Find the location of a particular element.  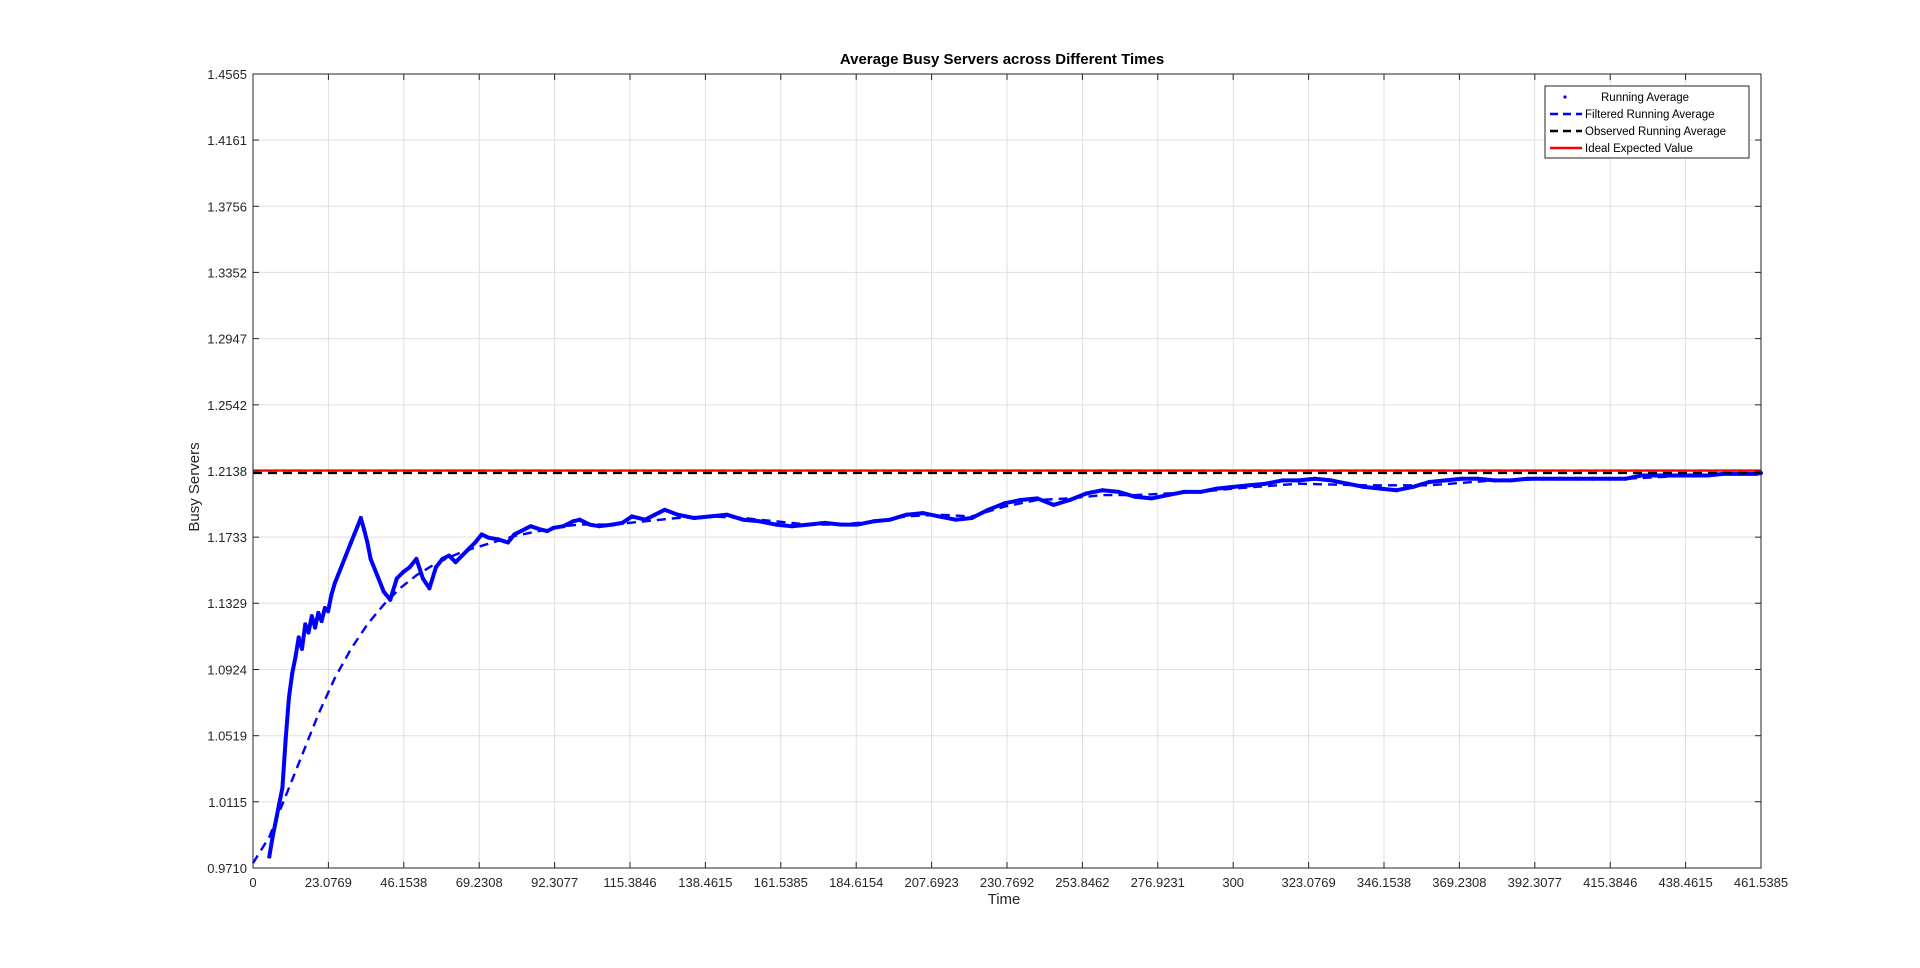

x-tick-label: 438.4615 is located at coordinates (1685, 882).